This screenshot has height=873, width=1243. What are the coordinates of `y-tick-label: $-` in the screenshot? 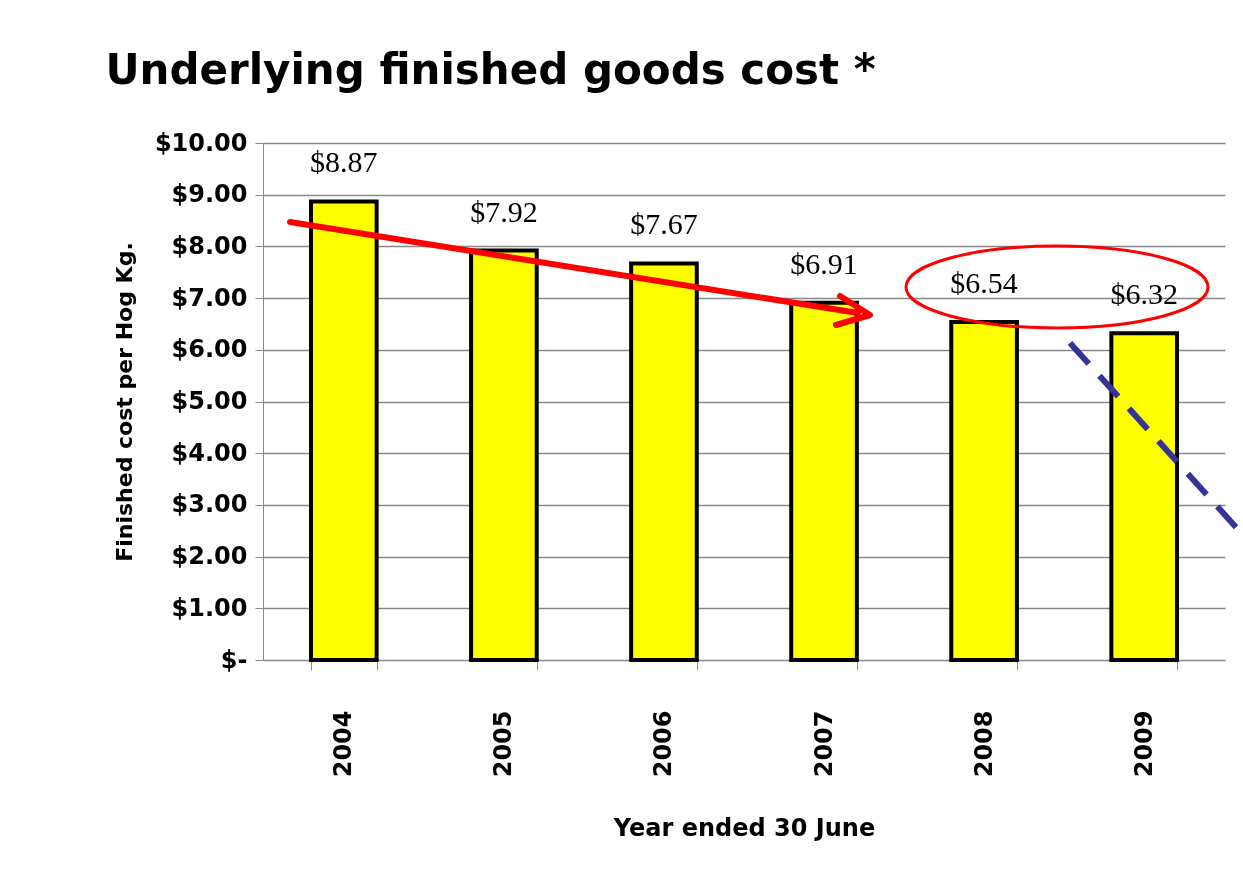 It's located at (234, 659).